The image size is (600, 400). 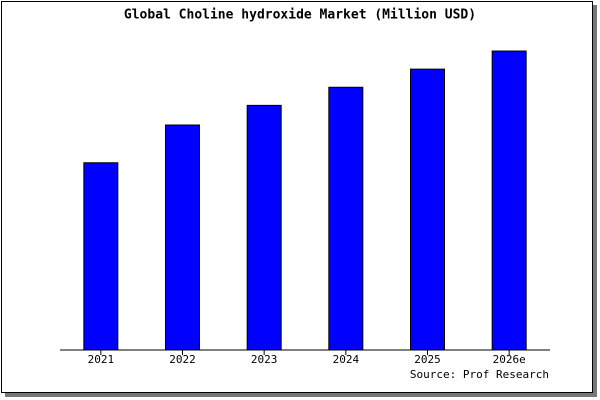 I want to click on source-note: Source: Prof Research, so click(x=479, y=374).